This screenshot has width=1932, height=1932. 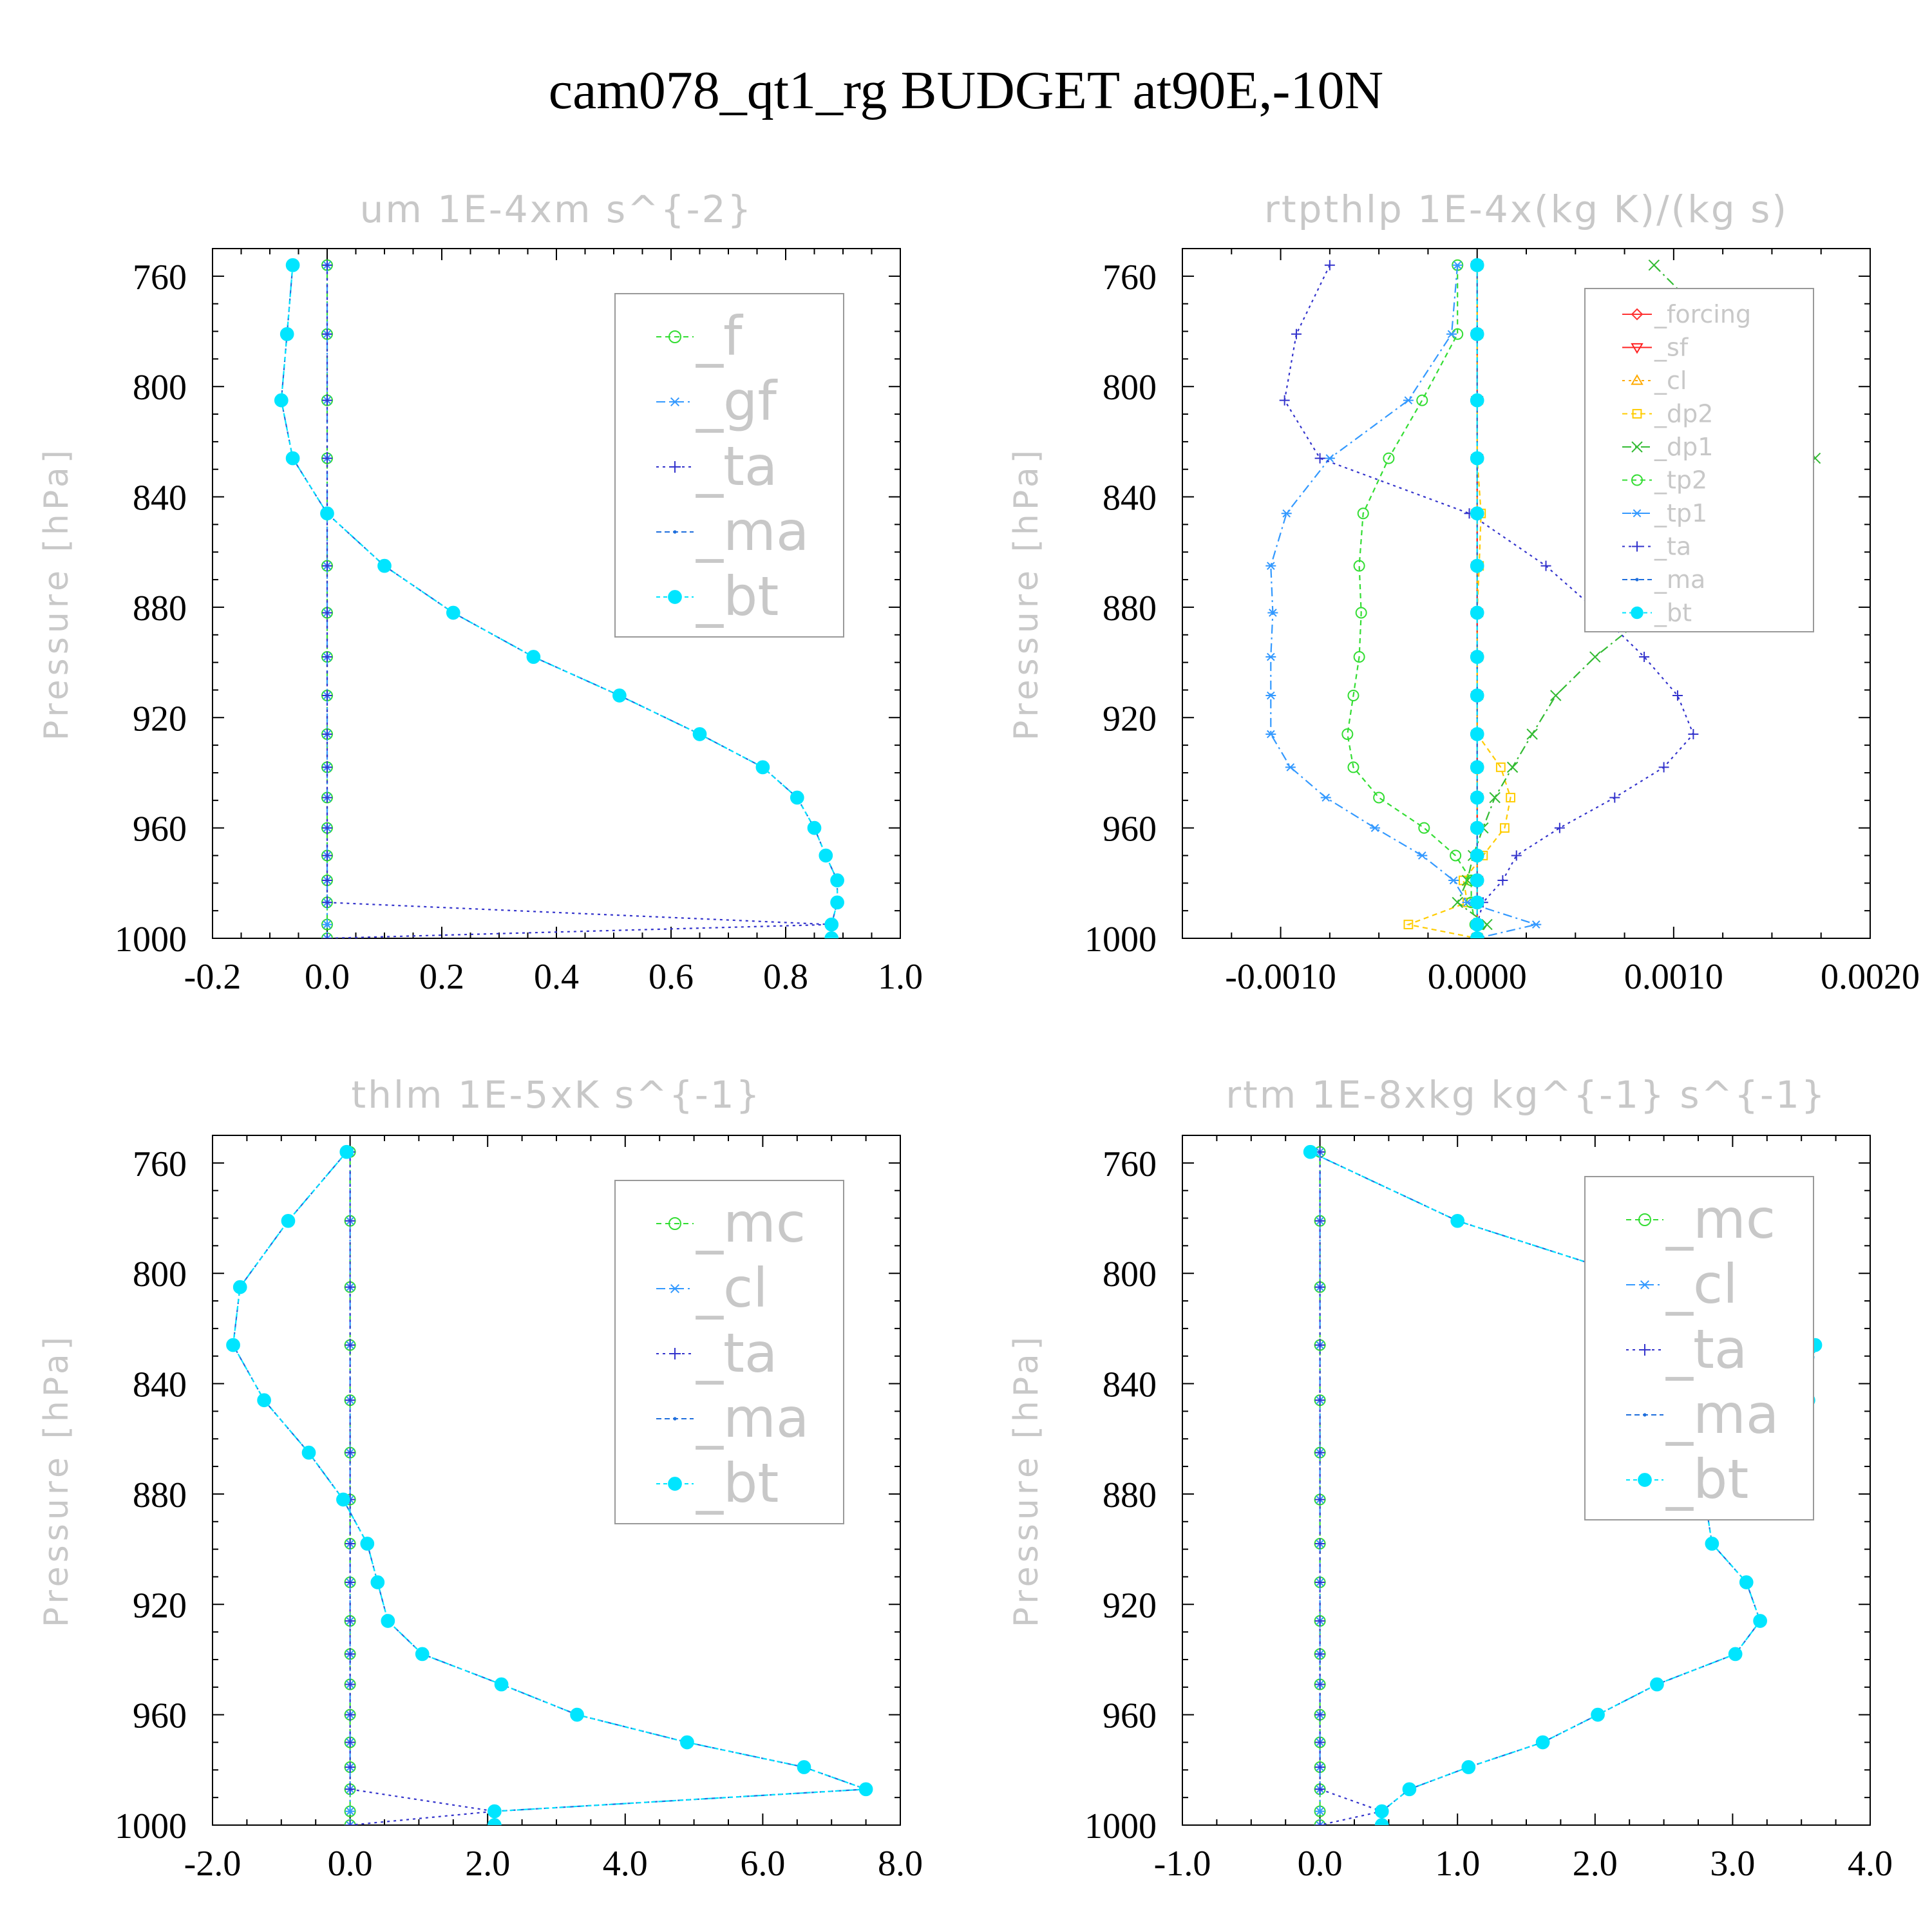 What do you see at coordinates (671, 977) in the screenshot?
I see `x-tick-label: 0.6` at bounding box center [671, 977].